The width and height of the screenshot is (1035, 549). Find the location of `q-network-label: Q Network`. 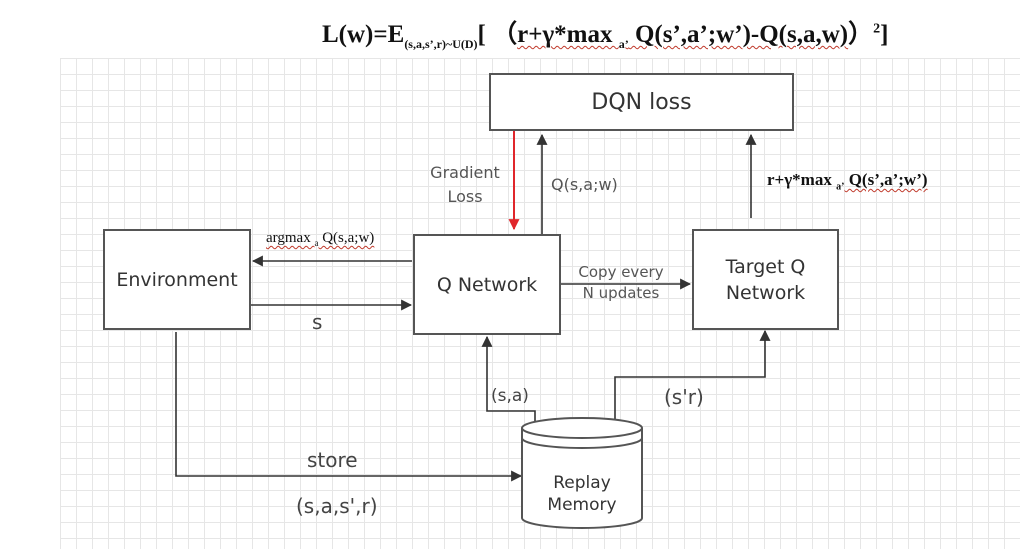

q-network-label: Q Network is located at coordinates (487, 284).